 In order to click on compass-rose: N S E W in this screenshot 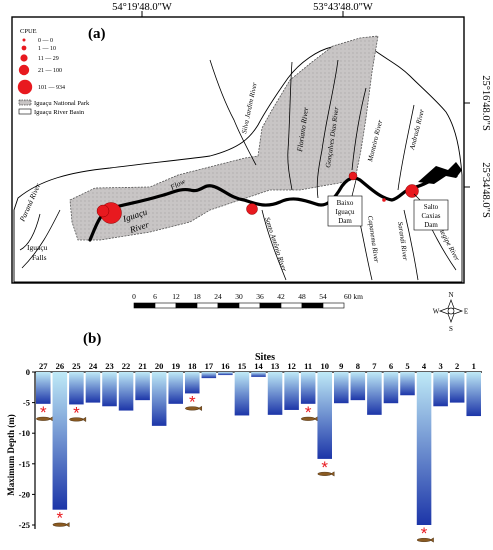, I will do `click(450, 312)`.